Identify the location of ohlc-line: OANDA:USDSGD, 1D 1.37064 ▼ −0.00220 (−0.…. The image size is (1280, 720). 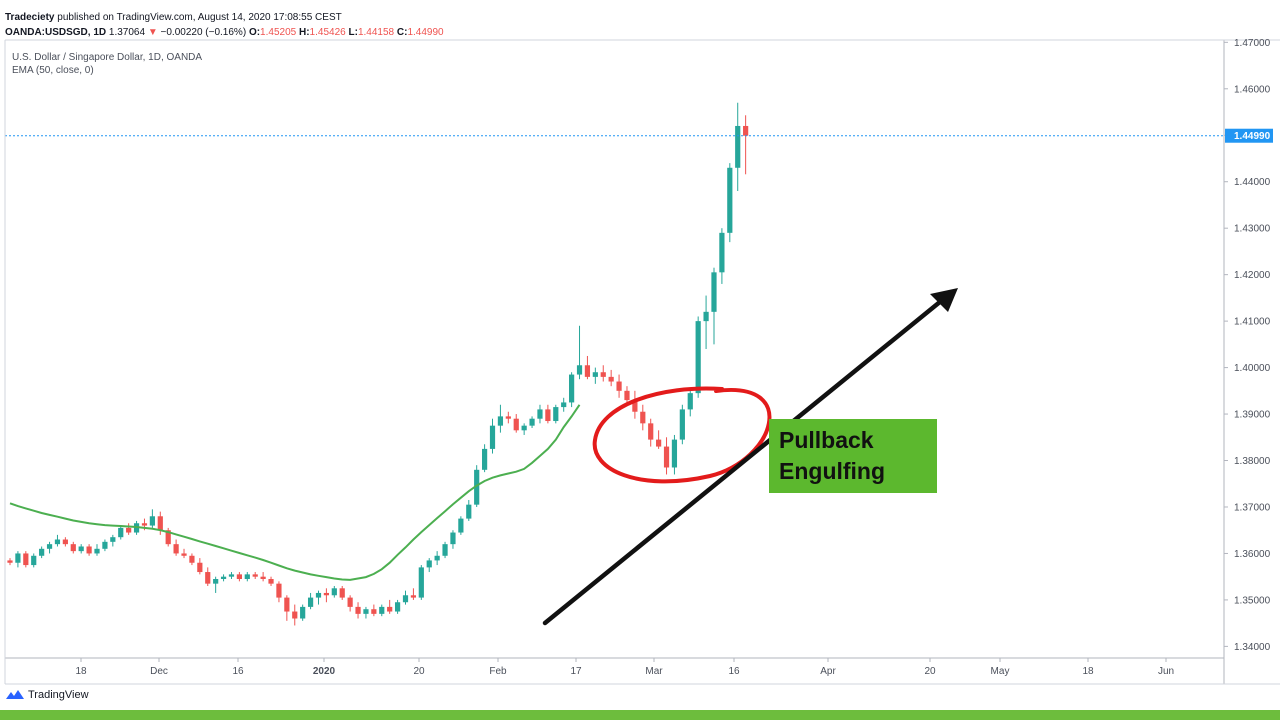
(224, 32).